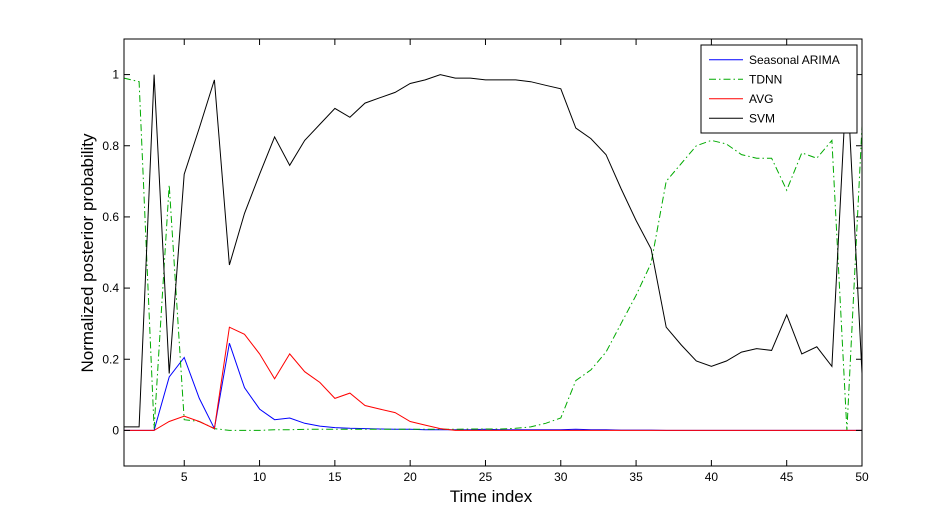 This screenshot has height=524, width=951. What do you see at coordinates (115, 430) in the screenshot?
I see `y-tick-label: 0` at bounding box center [115, 430].